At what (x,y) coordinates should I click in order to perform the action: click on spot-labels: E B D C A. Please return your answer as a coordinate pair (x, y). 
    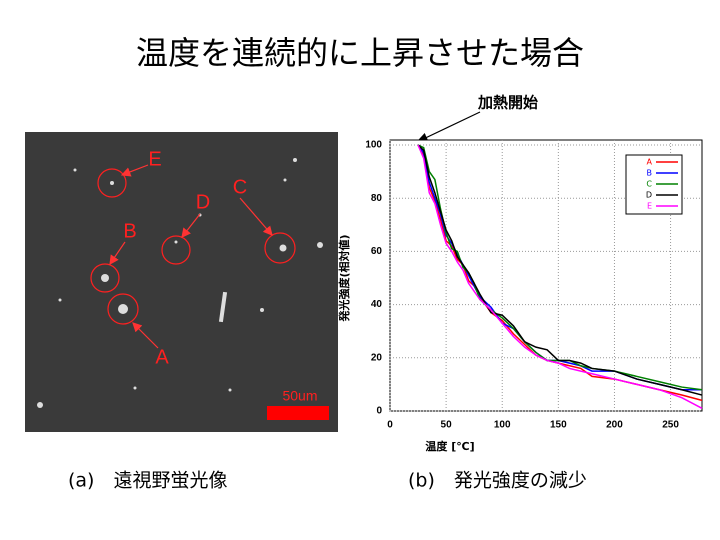
    Looking at the image, I should click on (185, 258).